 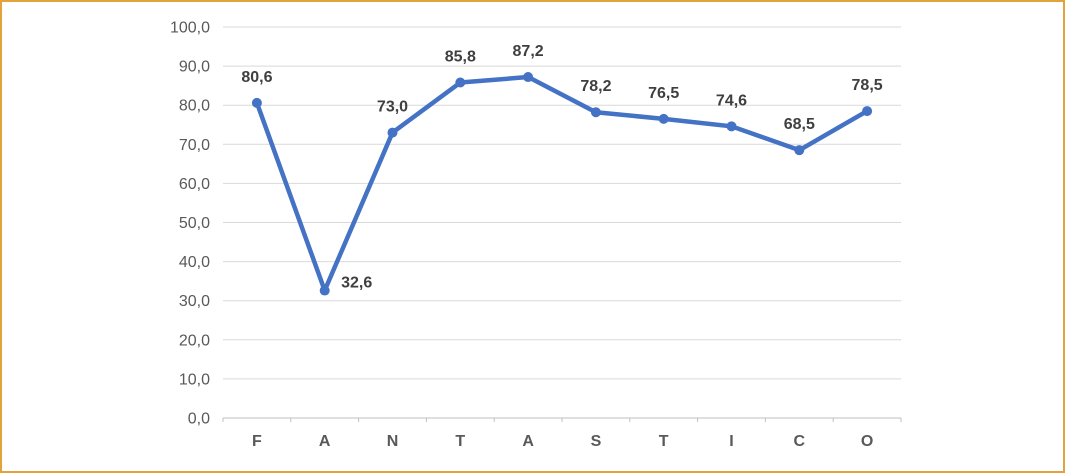 What do you see at coordinates (867, 441) in the screenshot?
I see `x-category-label: O` at bounding box center [867, 441].